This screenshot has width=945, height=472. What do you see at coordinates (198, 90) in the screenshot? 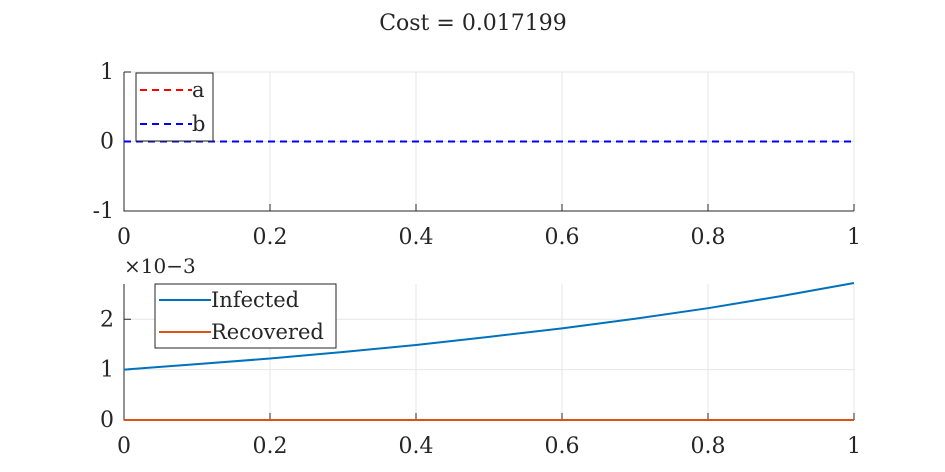
I see `legend-label-a: a` at bounding box center [198, 90].